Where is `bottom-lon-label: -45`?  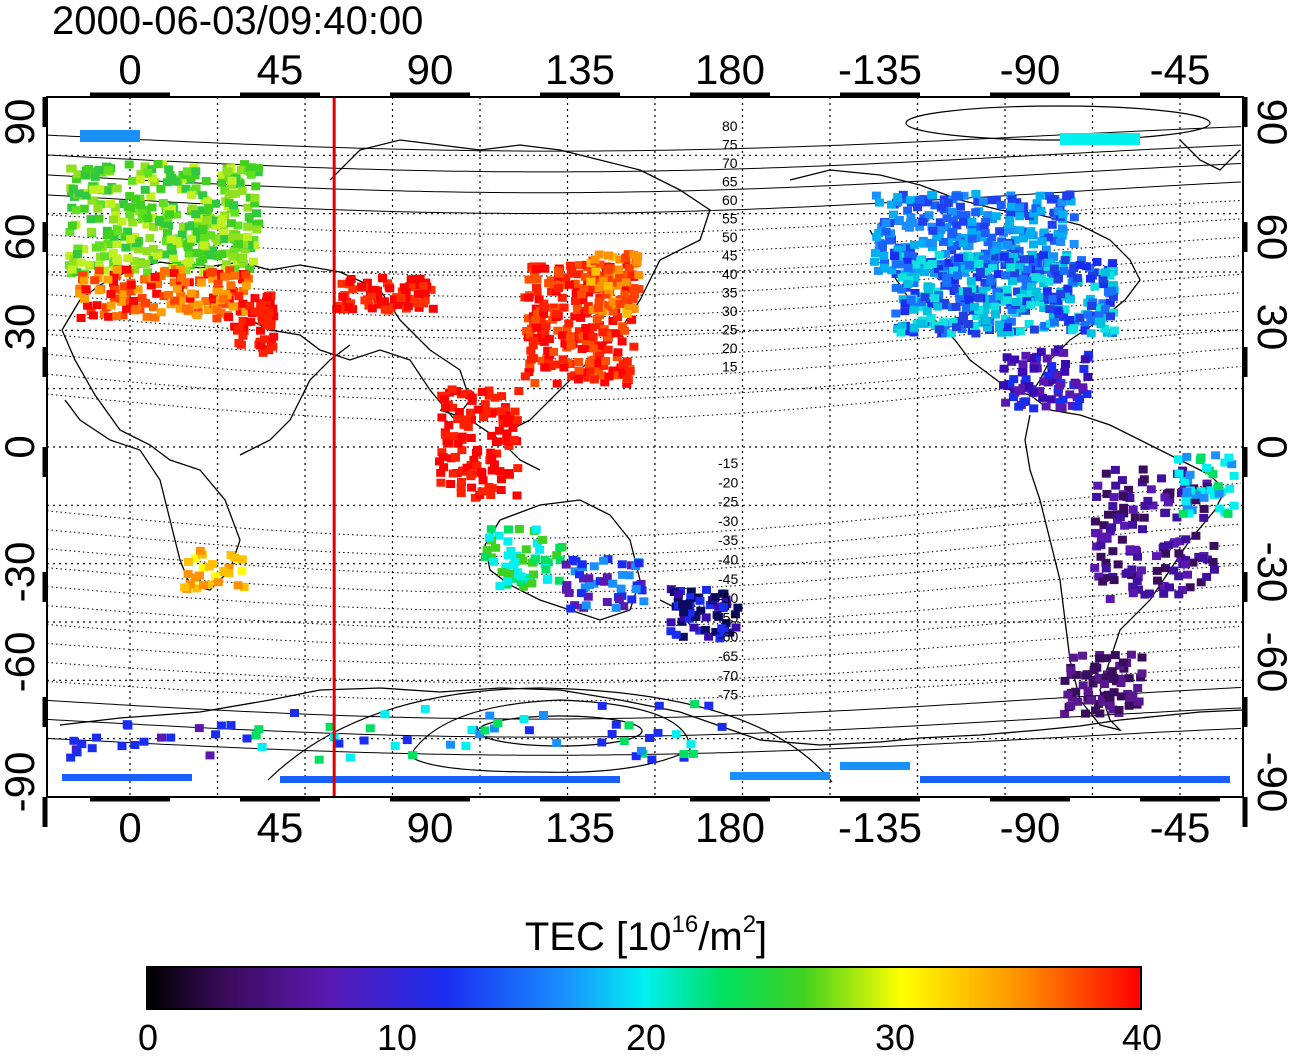
bottom-lon-label: -45 is located at coordinates (1180, 827).